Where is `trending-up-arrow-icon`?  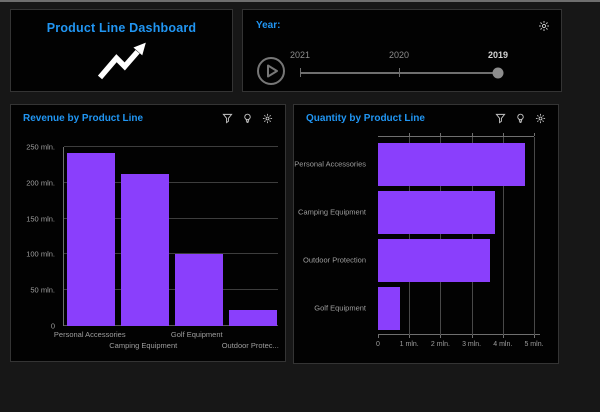
trending-up-arrow-icon is located at coordinates (121, 61).